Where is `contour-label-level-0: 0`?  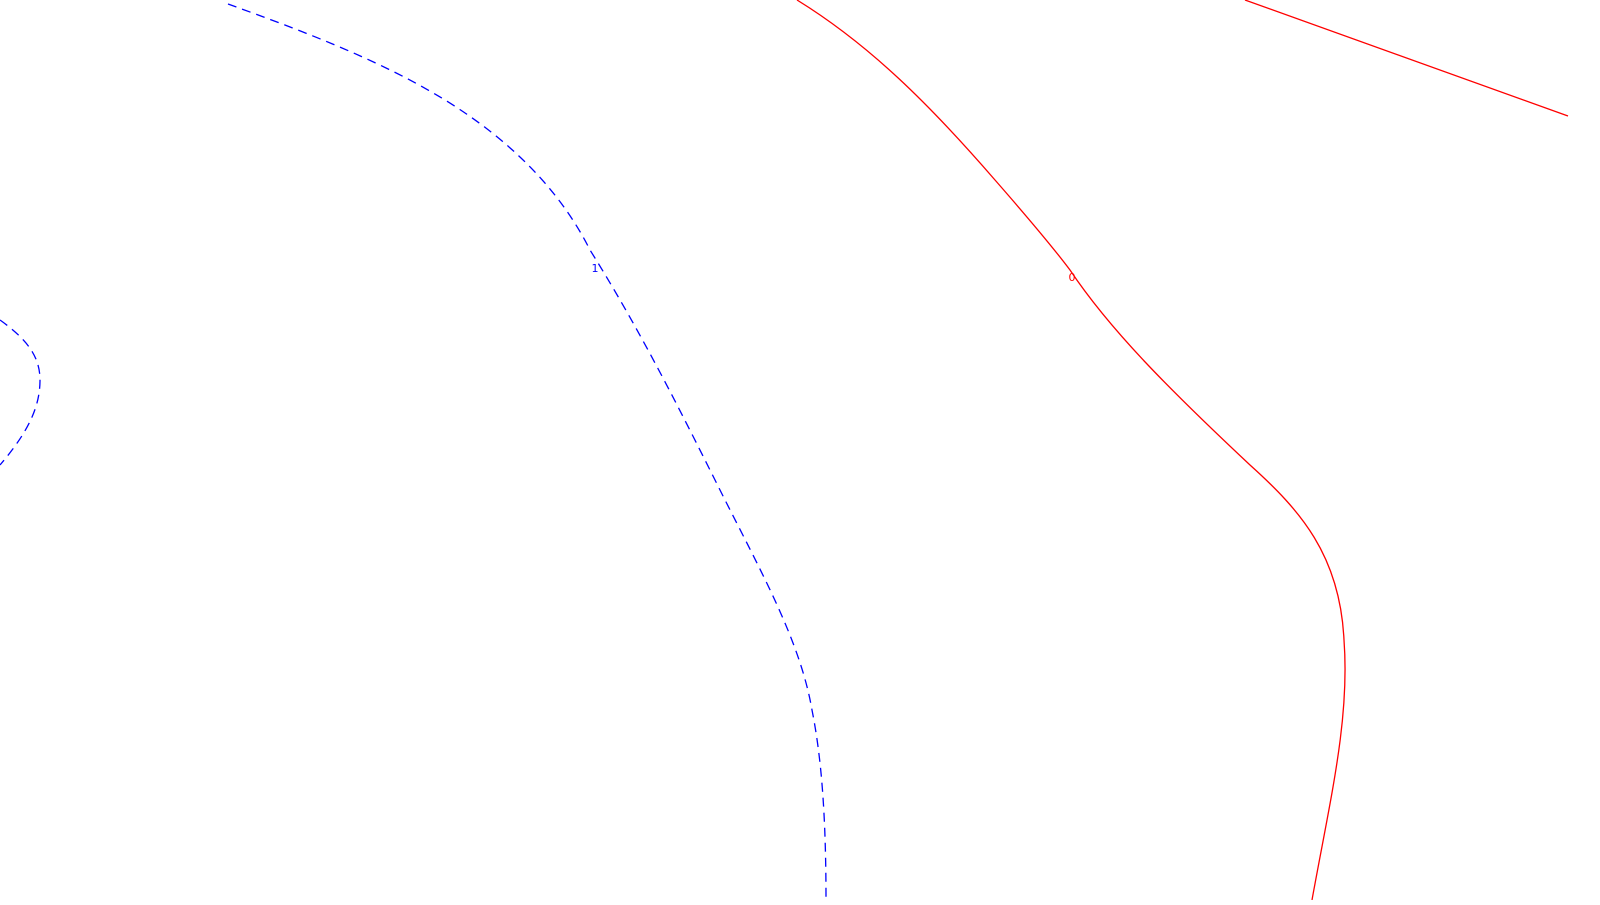
contour-label-level-0: 0 is located at coordinates (1072, 277).